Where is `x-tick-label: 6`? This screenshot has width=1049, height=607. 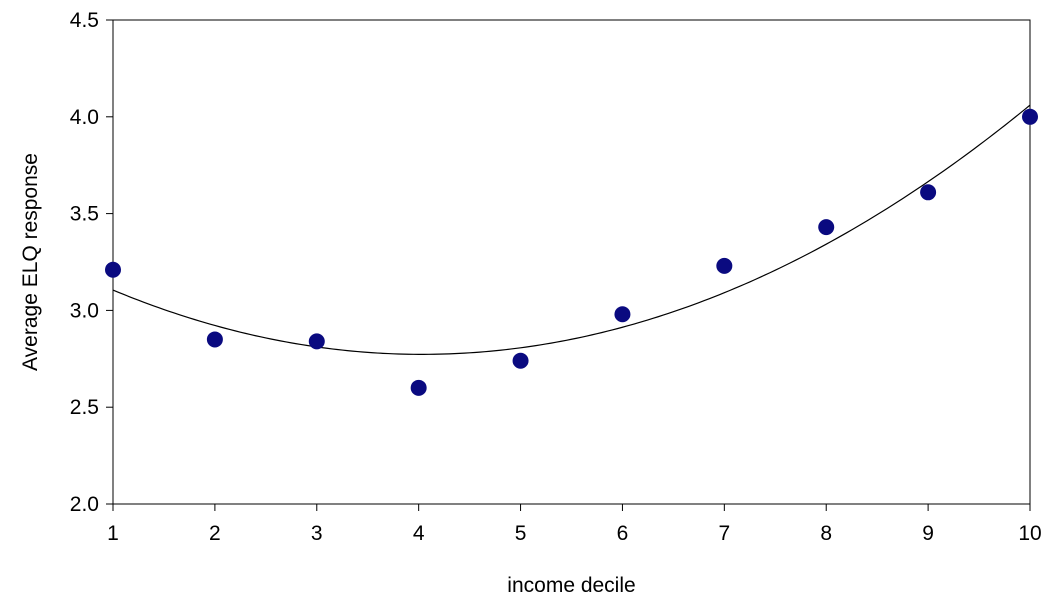 x-tick-label: 6 is located at coordinates (623, 533).